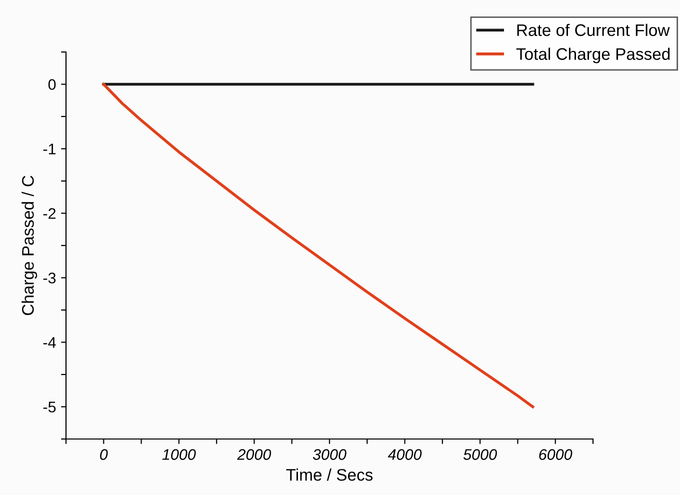  What do you see at coordinates (179, 454) in the screenshot?
I see `x-tick-label: 1000` at bounding box center [179, 454].